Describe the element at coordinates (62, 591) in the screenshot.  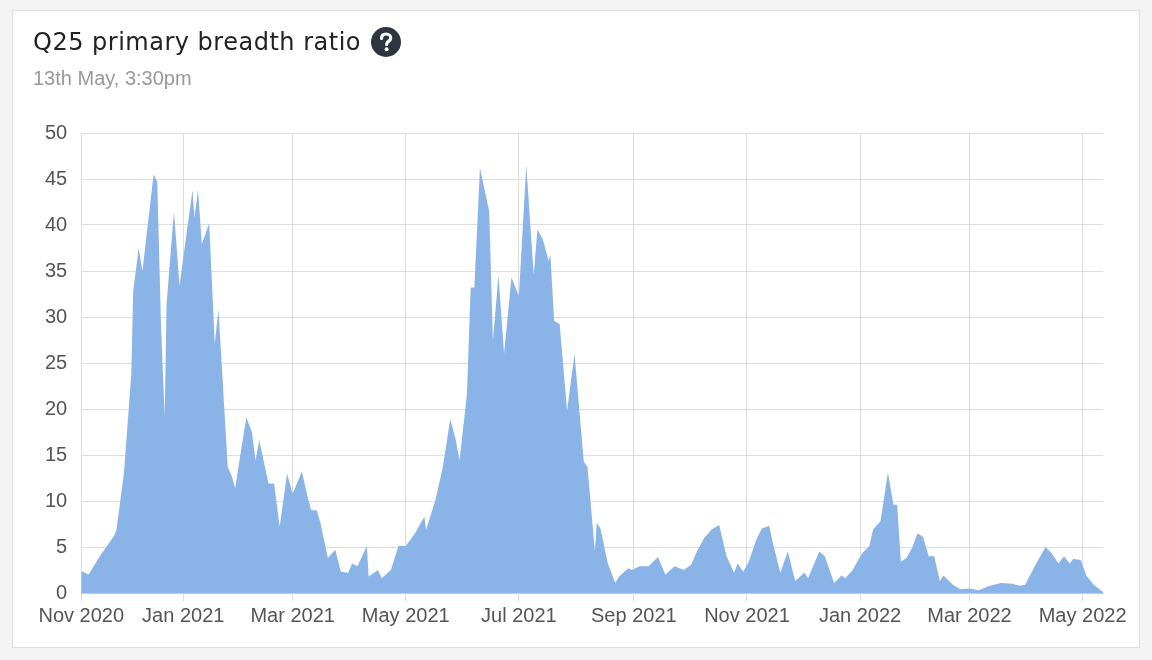
I see `y-tick-label: 0` at that location.